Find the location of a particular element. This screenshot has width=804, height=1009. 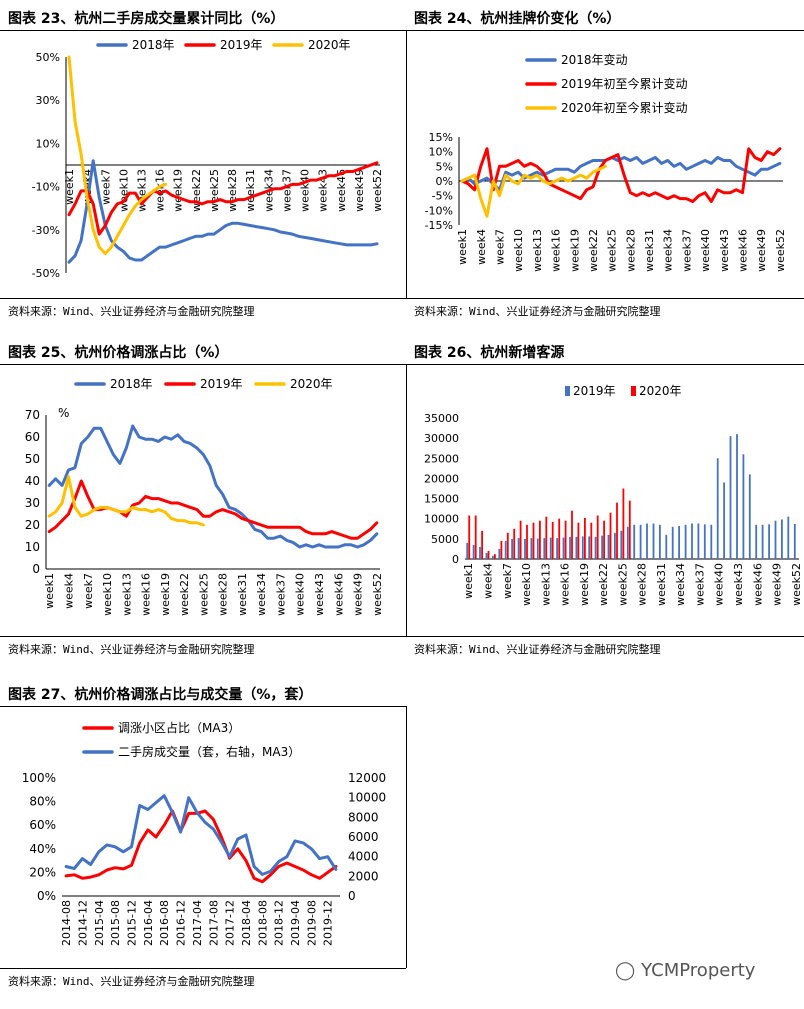

y-tick-label: 10000 is located at coordinates (441, 519).